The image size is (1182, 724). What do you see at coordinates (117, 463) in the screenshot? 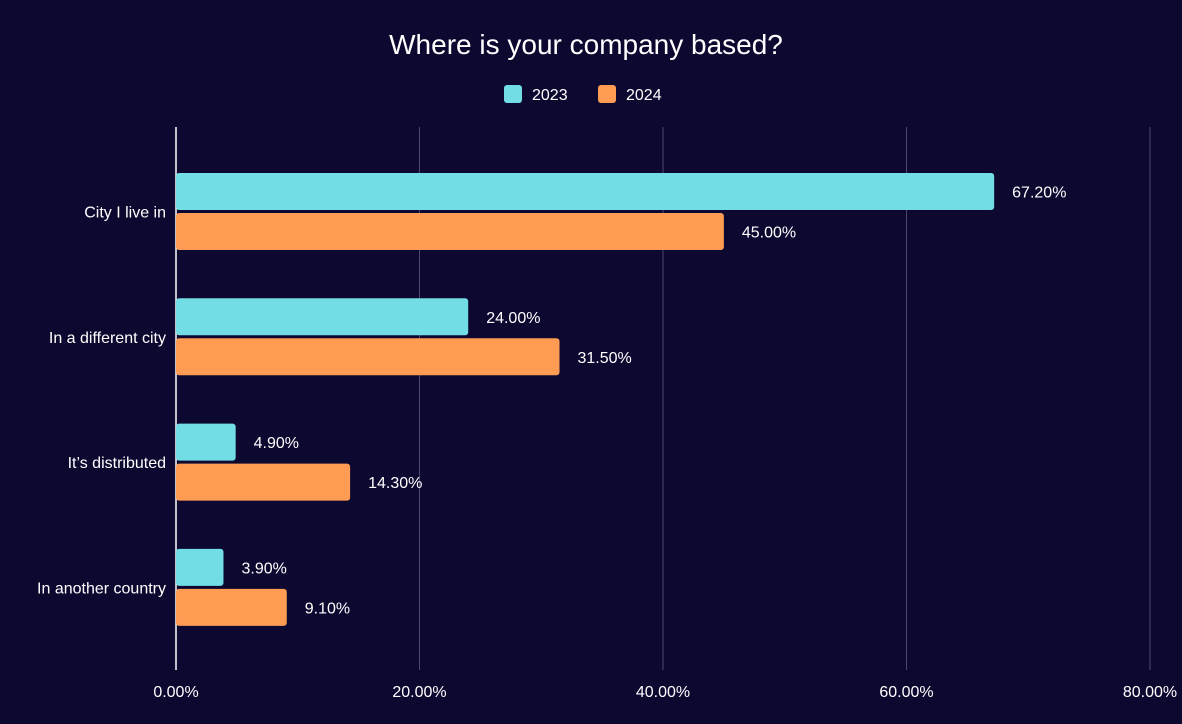
I see `category-label-2: It’s distributed` at bounding box center [117, 463].